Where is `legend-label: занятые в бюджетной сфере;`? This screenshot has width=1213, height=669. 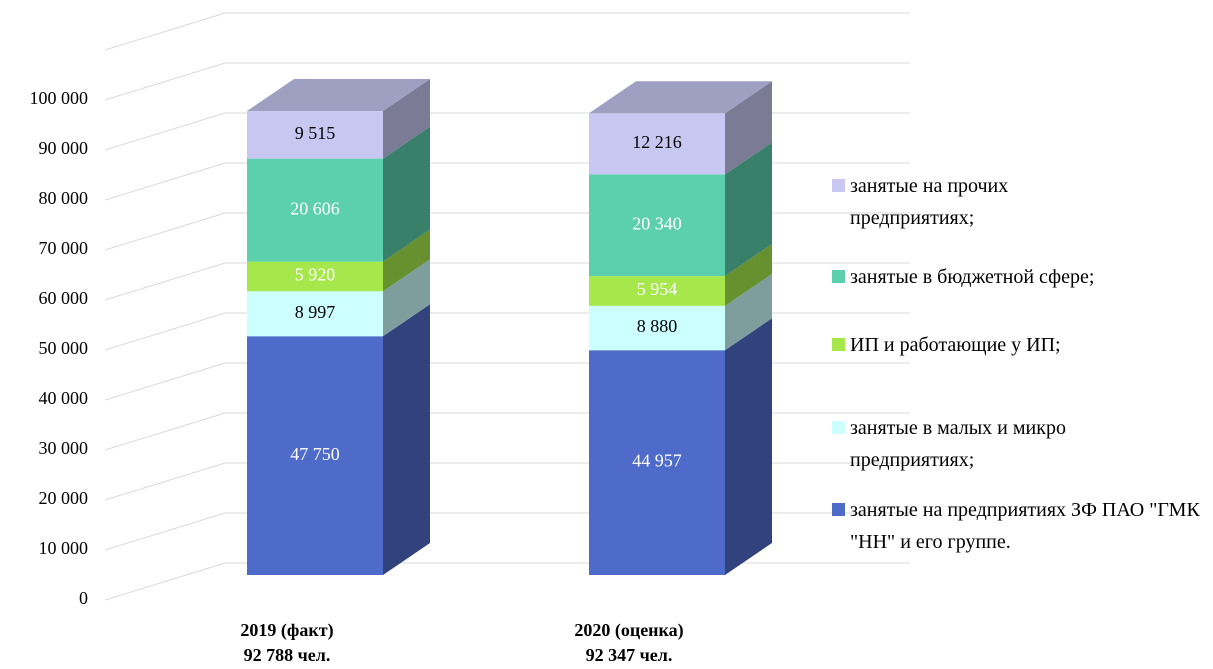
legend-label: занятые в бюджетной сфере; is located at coordinates (972, 277).